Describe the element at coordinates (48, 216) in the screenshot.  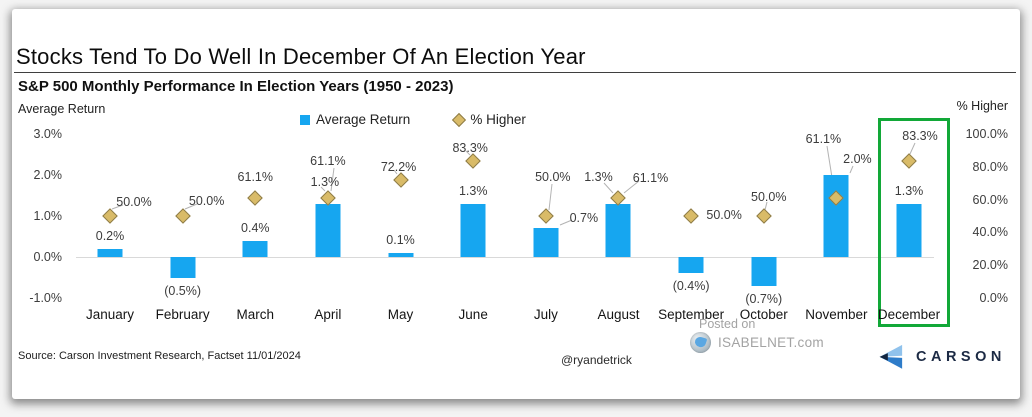
I see `left-axis-tick: 1.0%` at that location.